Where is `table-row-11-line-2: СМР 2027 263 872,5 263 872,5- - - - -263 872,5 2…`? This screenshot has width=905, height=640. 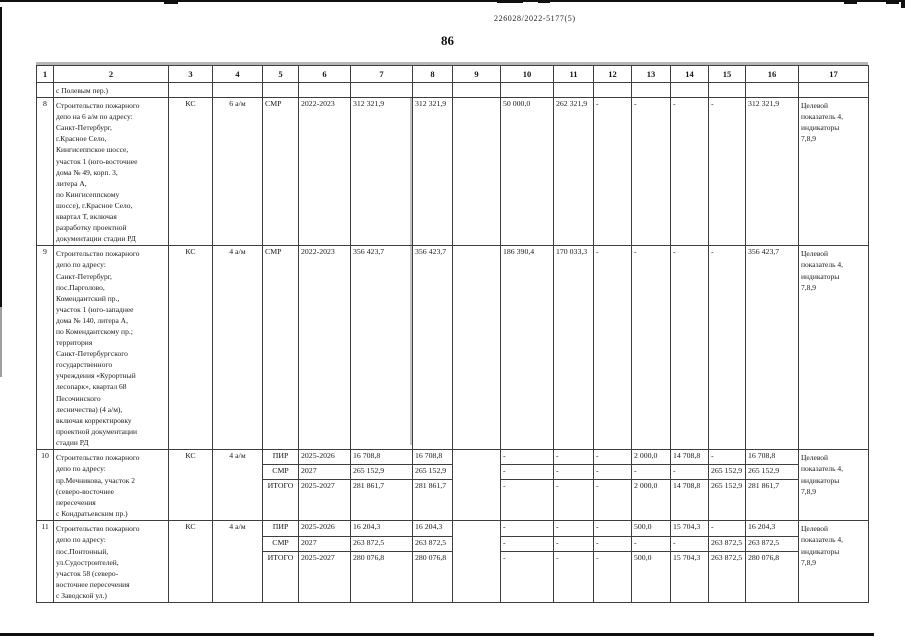 table-row-11-line-2: СМР 2027 263 872,5 263 872,5- - - - -263 872,5 2… is located at coordinates (453, 543).